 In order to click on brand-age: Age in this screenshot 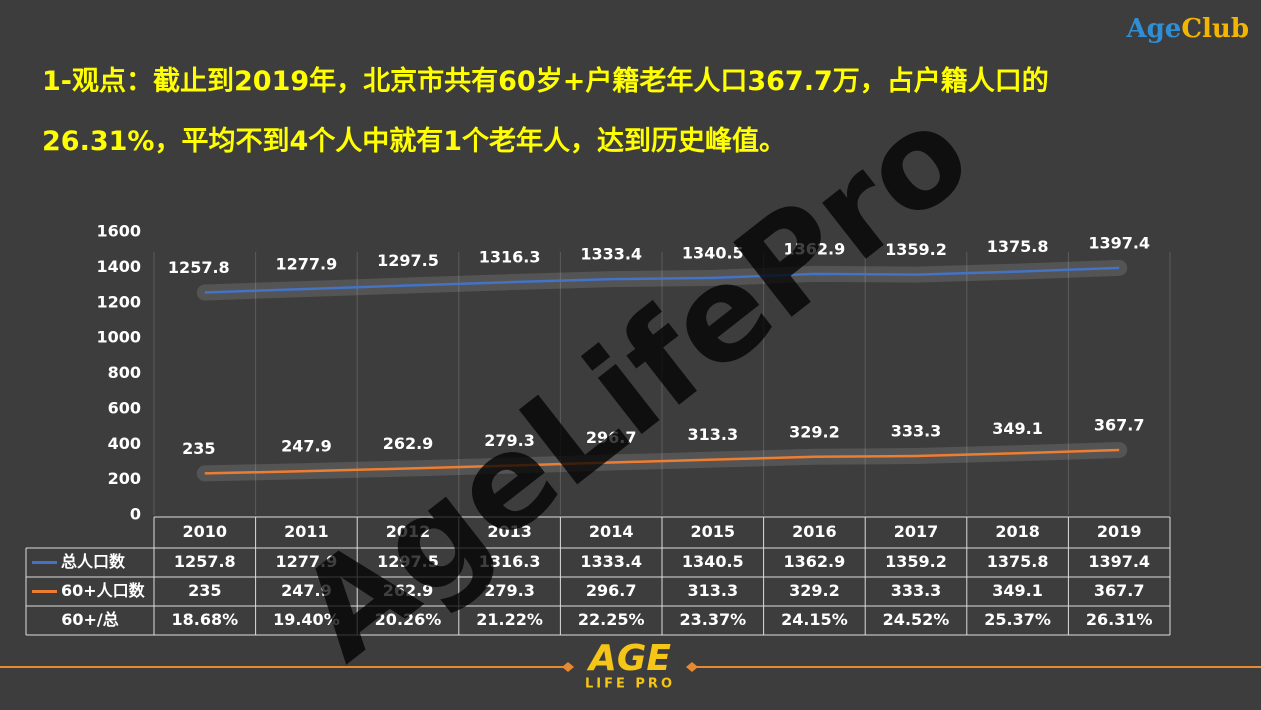, I will do `click(1154, 29)`.